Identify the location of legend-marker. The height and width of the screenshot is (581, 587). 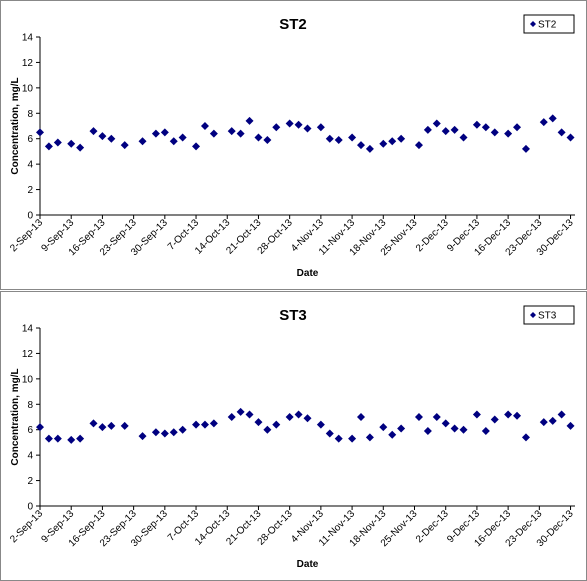
(533, 24).